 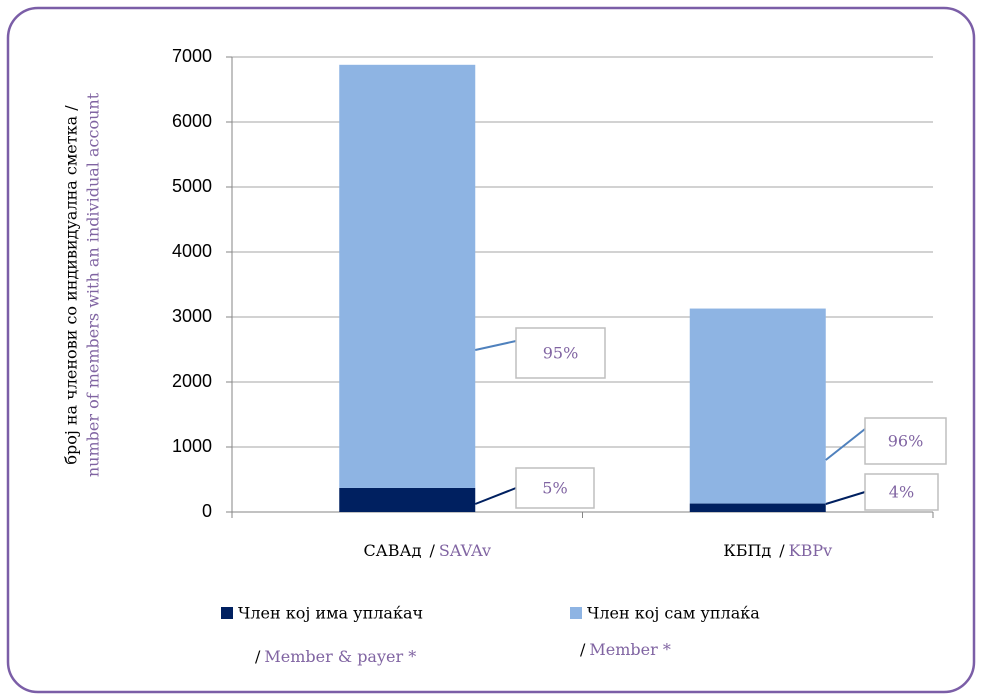 I want to click on category-en: SAVAv, so click(x=465, y=550).